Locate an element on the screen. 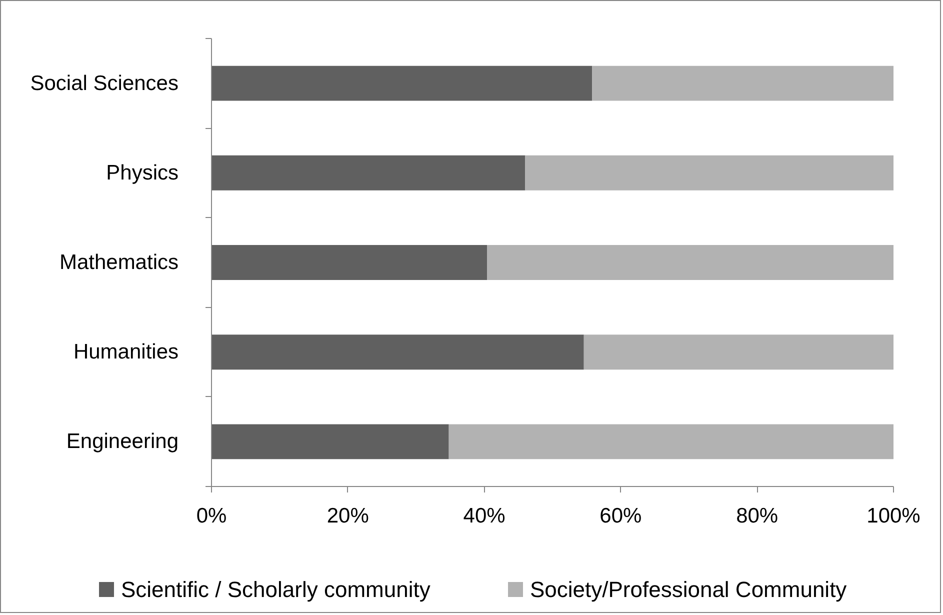  y-tick-label: Engineering is located at coordinates (122, 442).